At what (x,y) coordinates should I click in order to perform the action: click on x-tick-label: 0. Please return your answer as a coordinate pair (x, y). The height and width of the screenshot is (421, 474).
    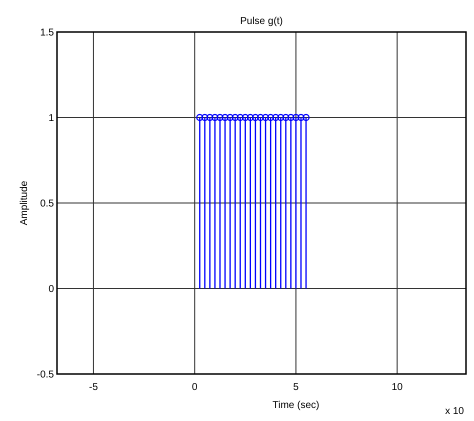
    Looking at the image, I should click on (195, 387).